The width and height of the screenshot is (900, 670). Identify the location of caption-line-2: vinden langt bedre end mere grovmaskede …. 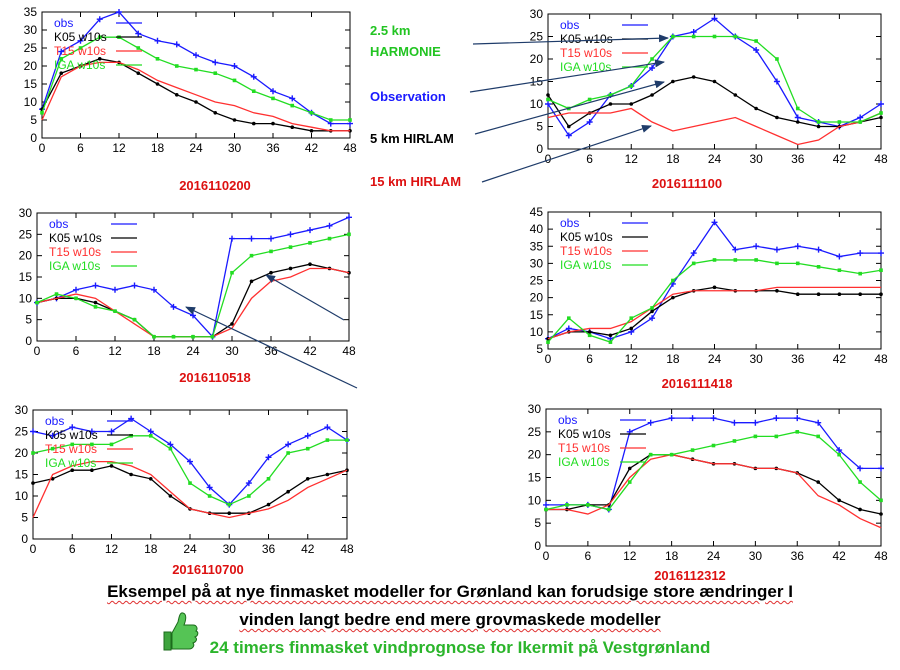
(450, 620).